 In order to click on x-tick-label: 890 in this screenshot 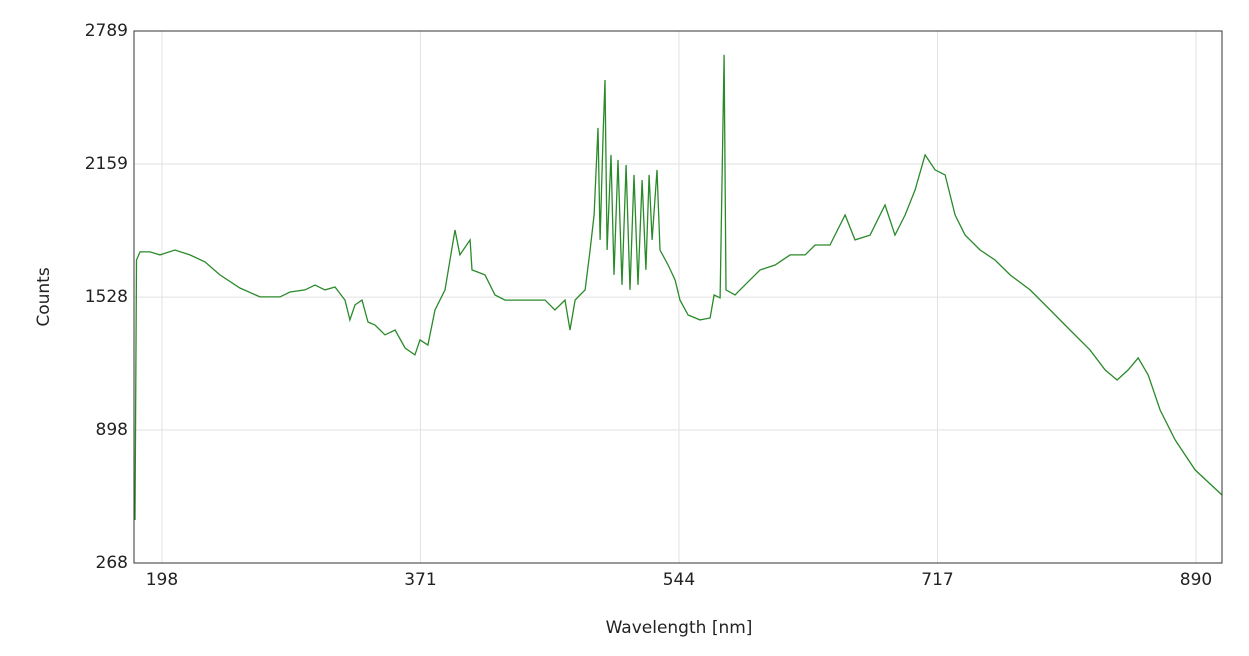, I will do `click(1196, 580)`.